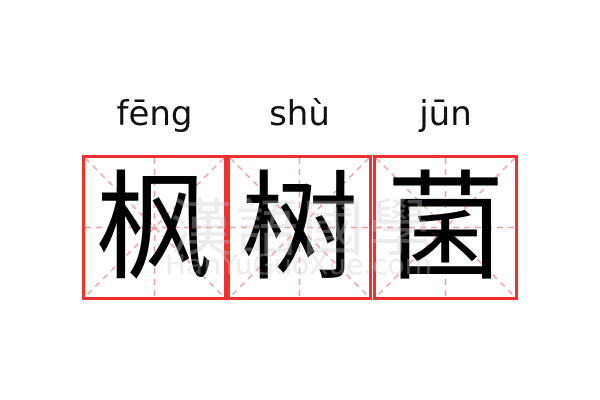 This screenshot has width=600, height=400. Describe the element at coordinates (299, 114) in the screenshot. I see `pinyin-2: shù` at that location.